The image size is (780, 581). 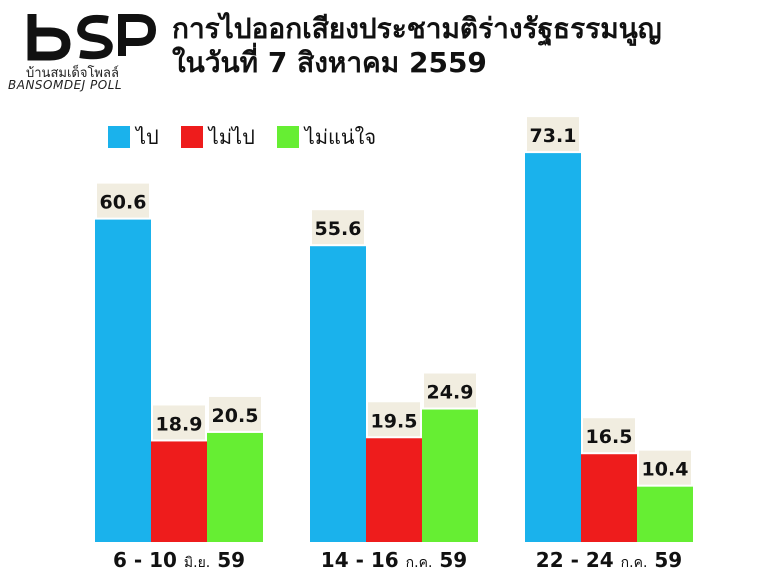 I want to click on data-label-not-go-2: 19.5, so click(x=394, y=421).